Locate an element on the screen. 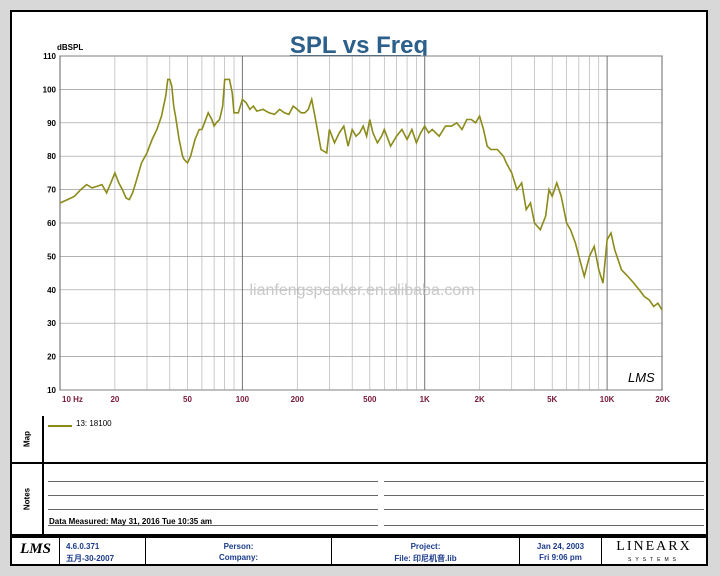 The height and width of the screenshot is (576, 720). x-tick-labels: 10 Hz 20 50 100 200 500 1K 2K 5K 10K 20K is located at coordinates (366, 399).